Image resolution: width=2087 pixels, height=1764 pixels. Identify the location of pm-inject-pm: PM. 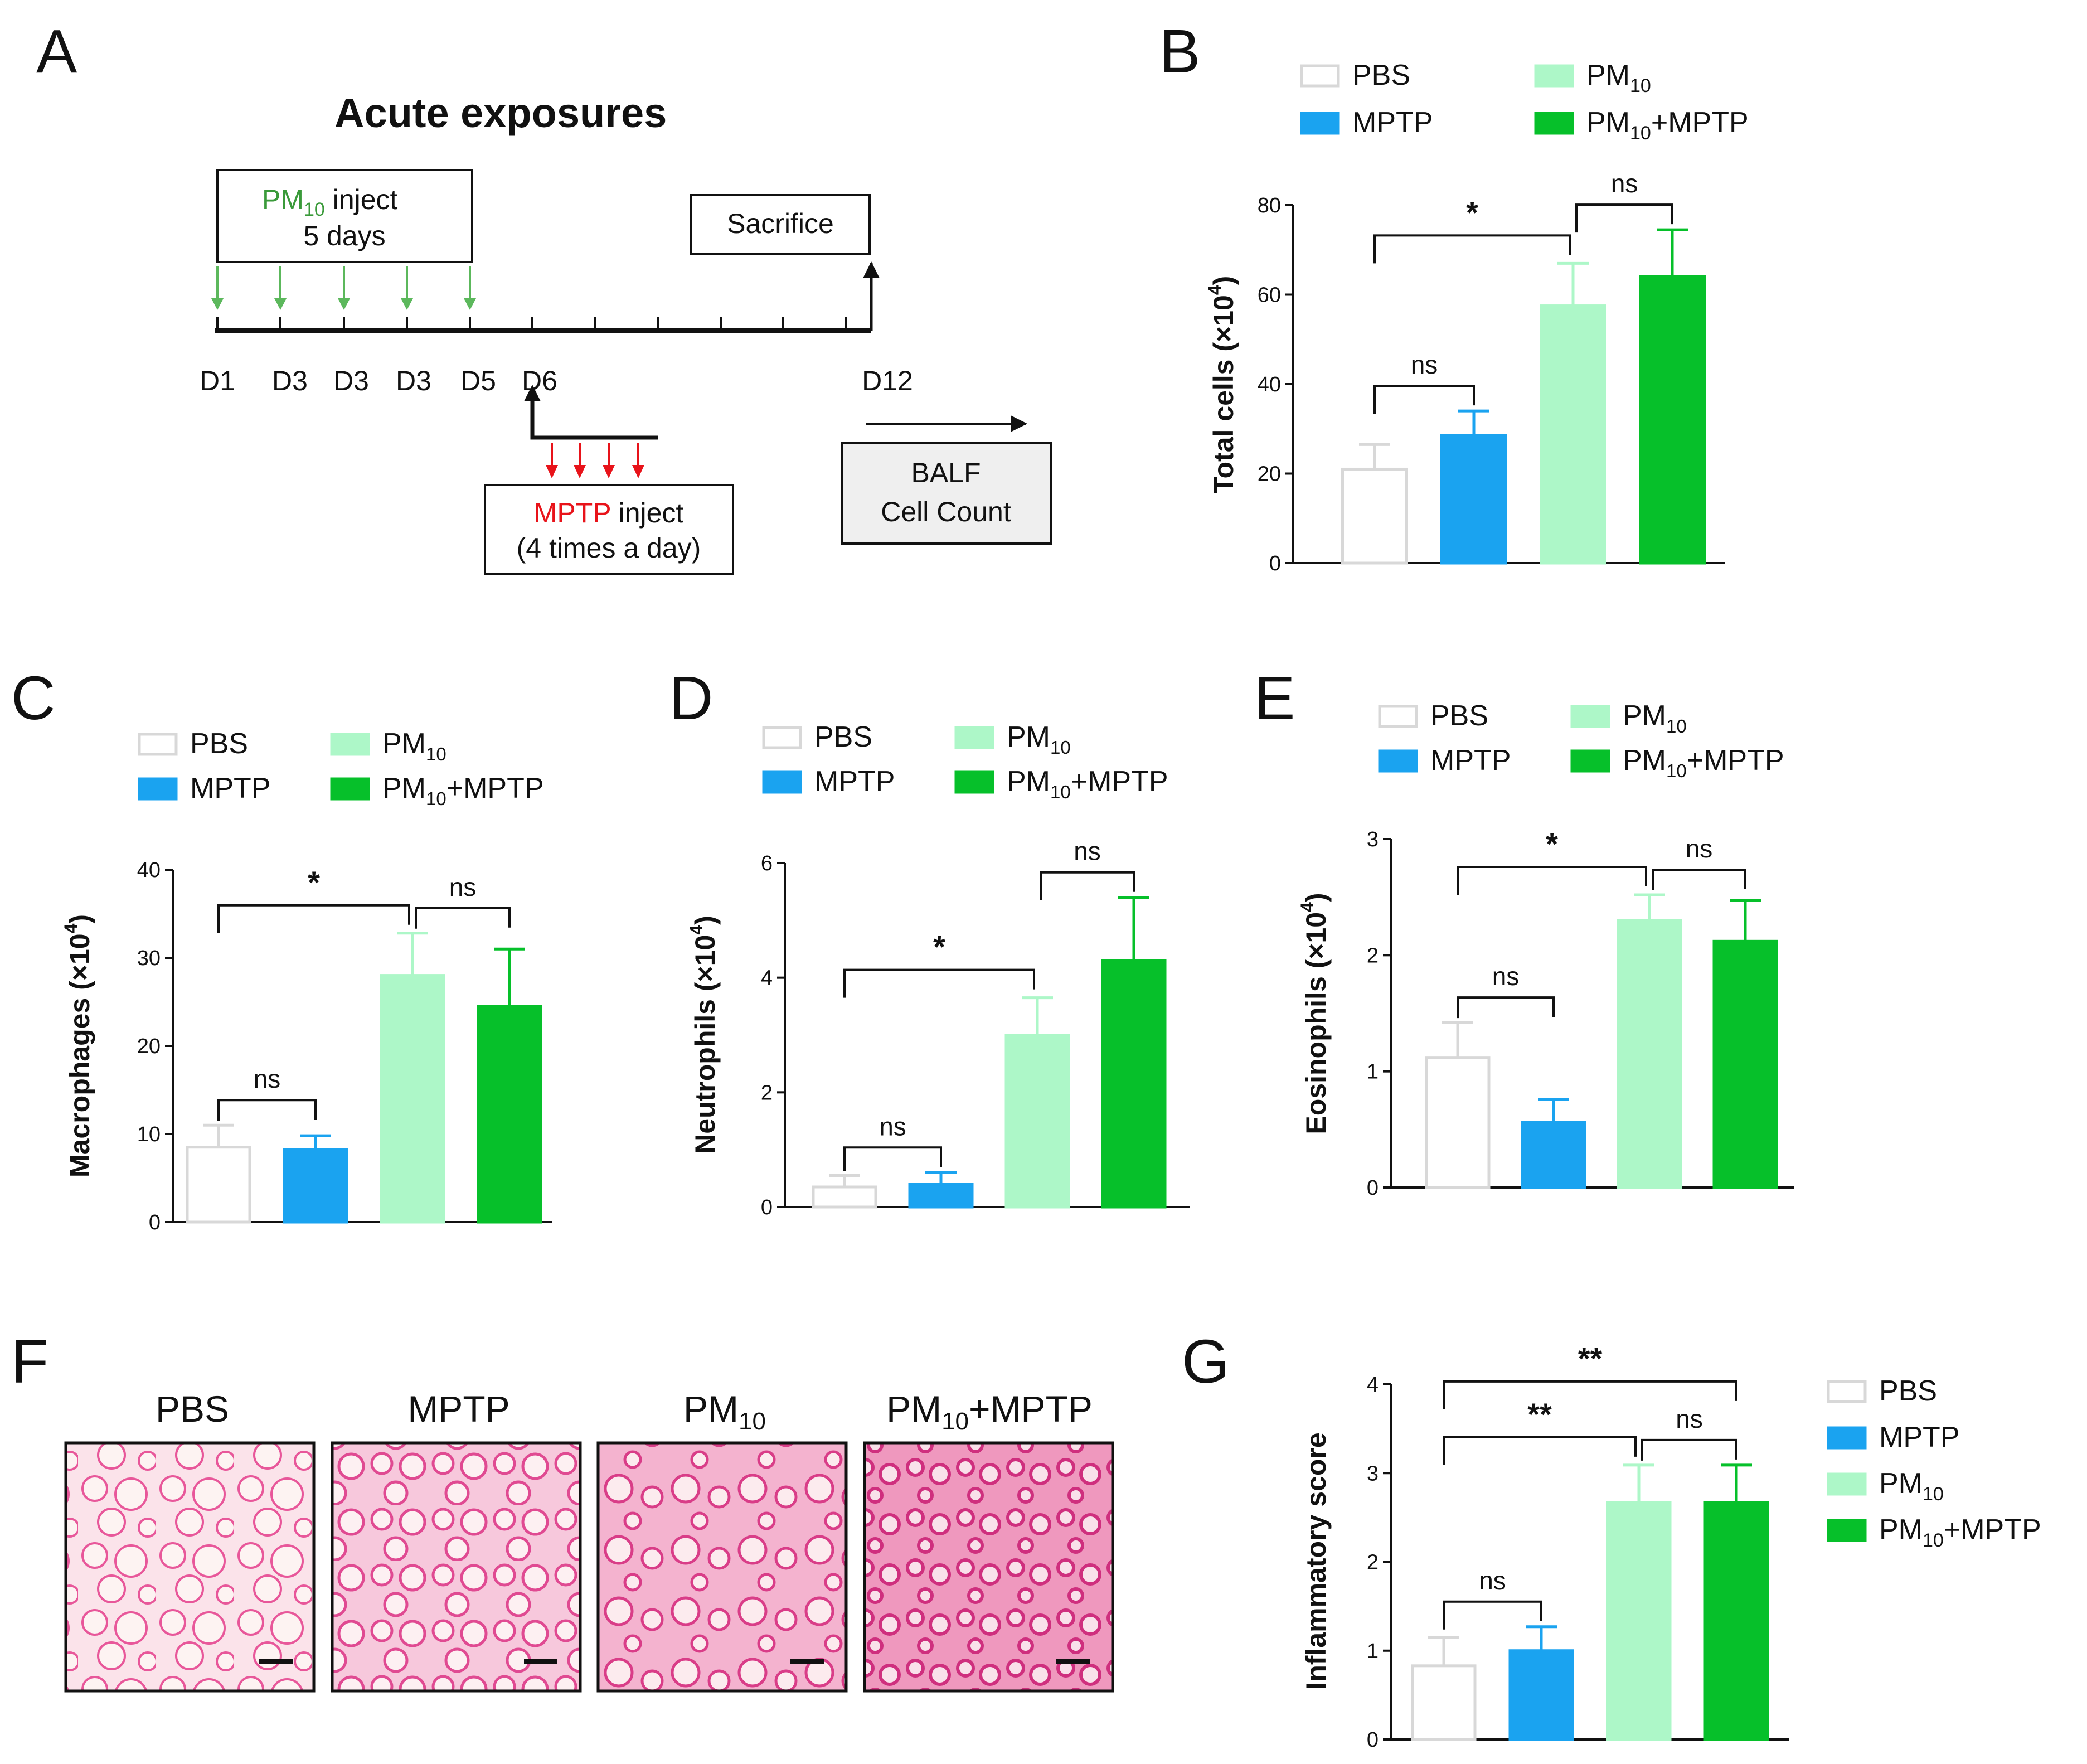
(283, 199).